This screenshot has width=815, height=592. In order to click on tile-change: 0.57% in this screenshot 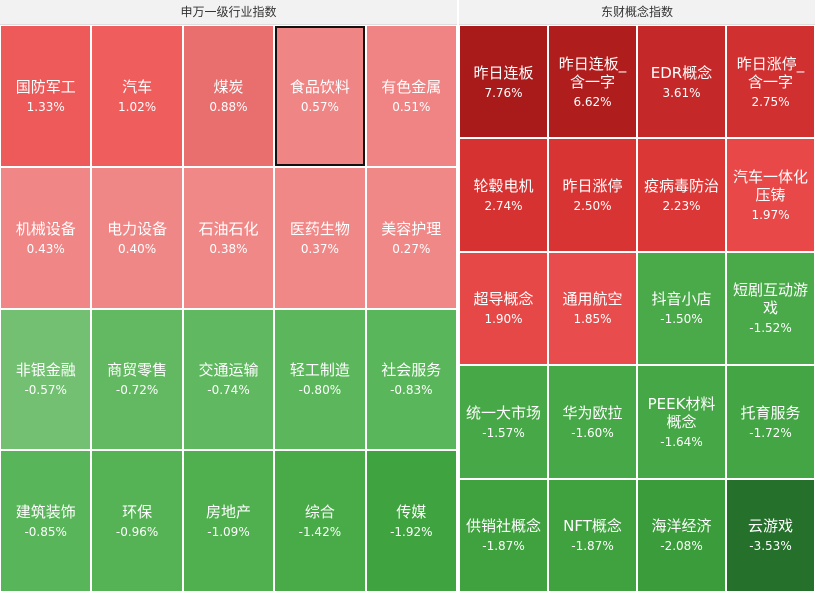, I will do `click(319, 106)`.